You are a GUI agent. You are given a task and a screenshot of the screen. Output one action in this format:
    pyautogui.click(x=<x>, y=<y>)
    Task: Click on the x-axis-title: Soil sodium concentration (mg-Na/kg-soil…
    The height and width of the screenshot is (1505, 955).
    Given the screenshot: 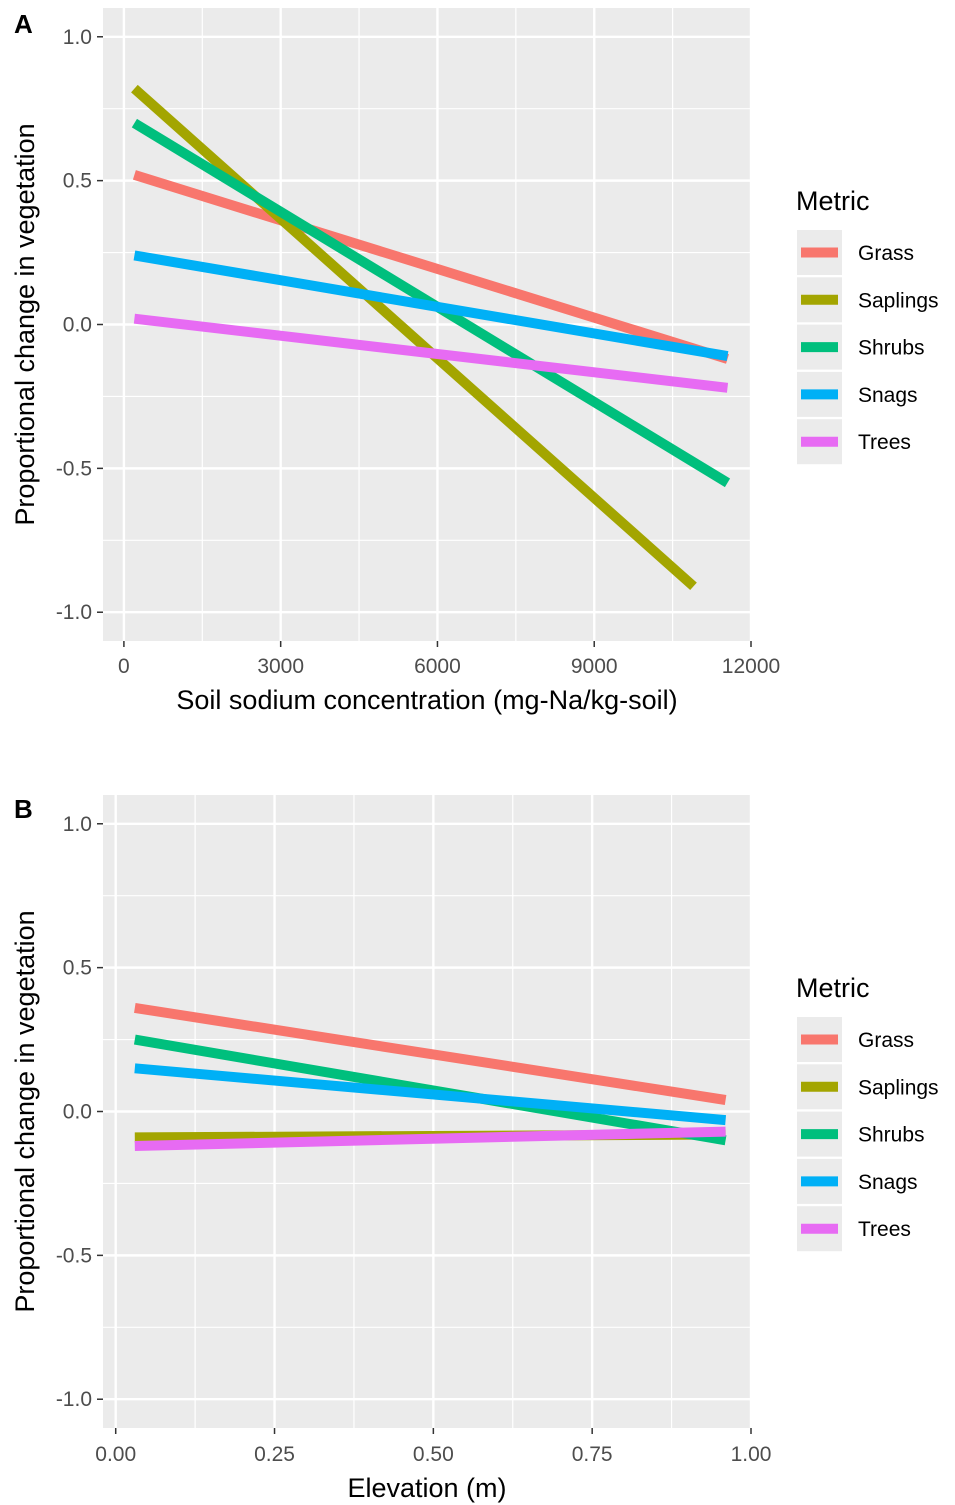 What is the action you would take?
    pyautogui.click(x=426, y=700)
    